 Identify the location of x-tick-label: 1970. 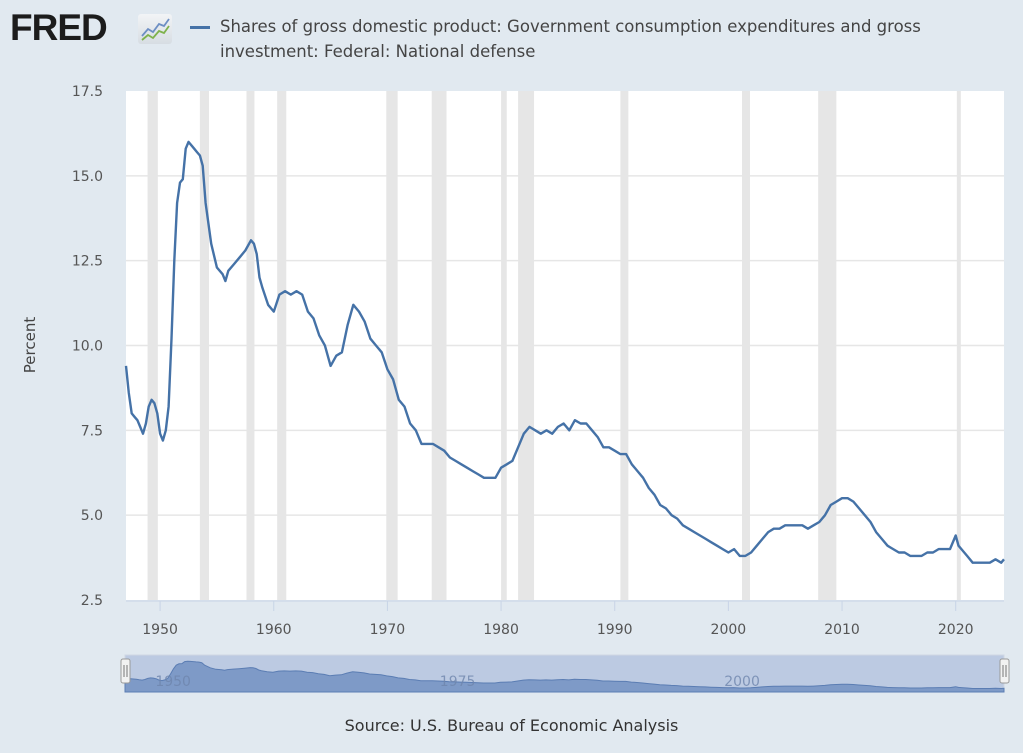
(388, 630).